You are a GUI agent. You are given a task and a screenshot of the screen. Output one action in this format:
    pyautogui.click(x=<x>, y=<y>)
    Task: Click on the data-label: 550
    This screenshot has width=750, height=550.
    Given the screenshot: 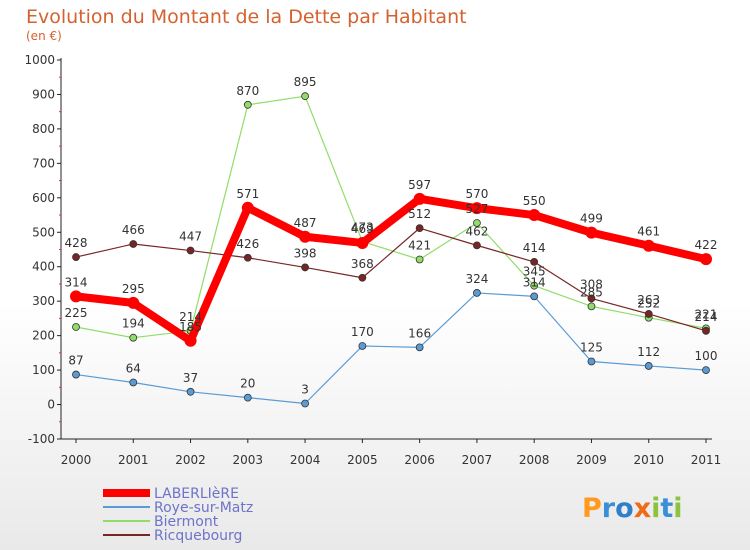 What is the action you would take?
    pyautogui.click(x=534, y=201)
    